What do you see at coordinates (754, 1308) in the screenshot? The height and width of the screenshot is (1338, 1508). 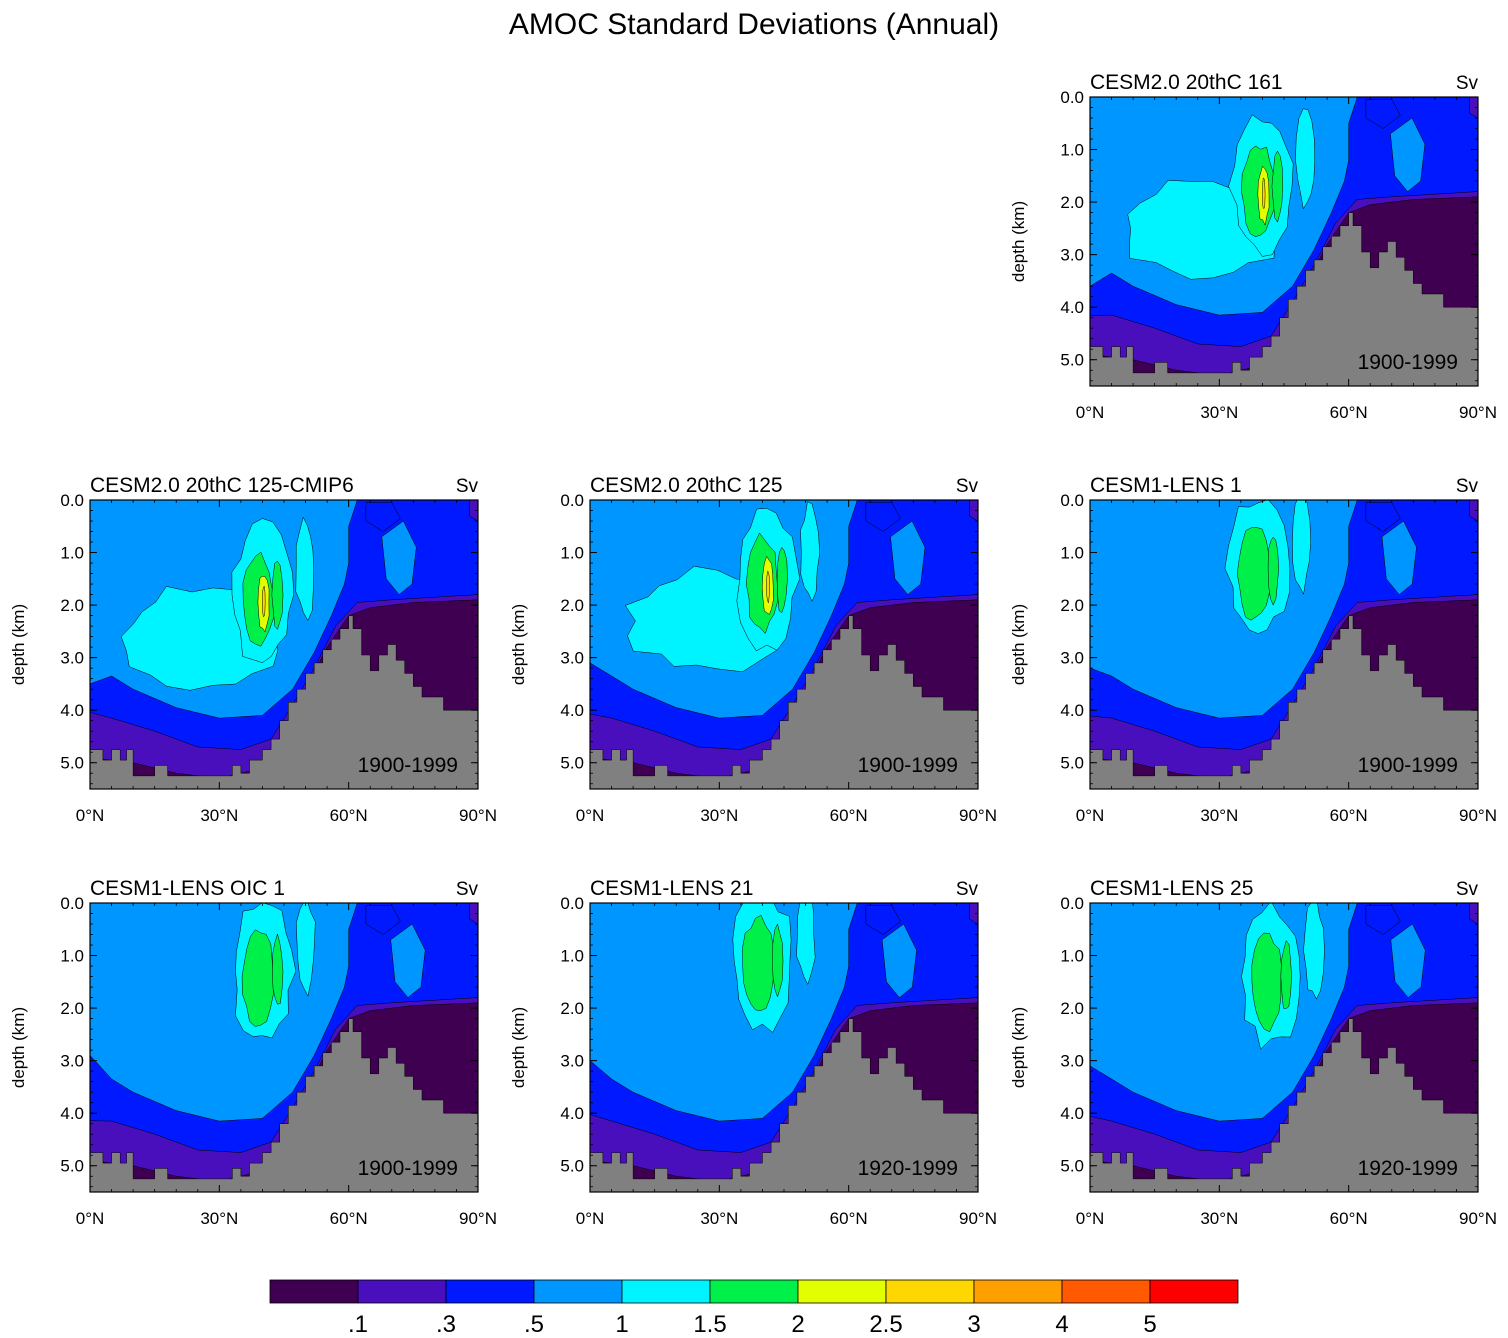 I see `colorbar: .1 .3 .5 1 1.5 2 2.5 3 4 5` at bounding box center [754, 1308].